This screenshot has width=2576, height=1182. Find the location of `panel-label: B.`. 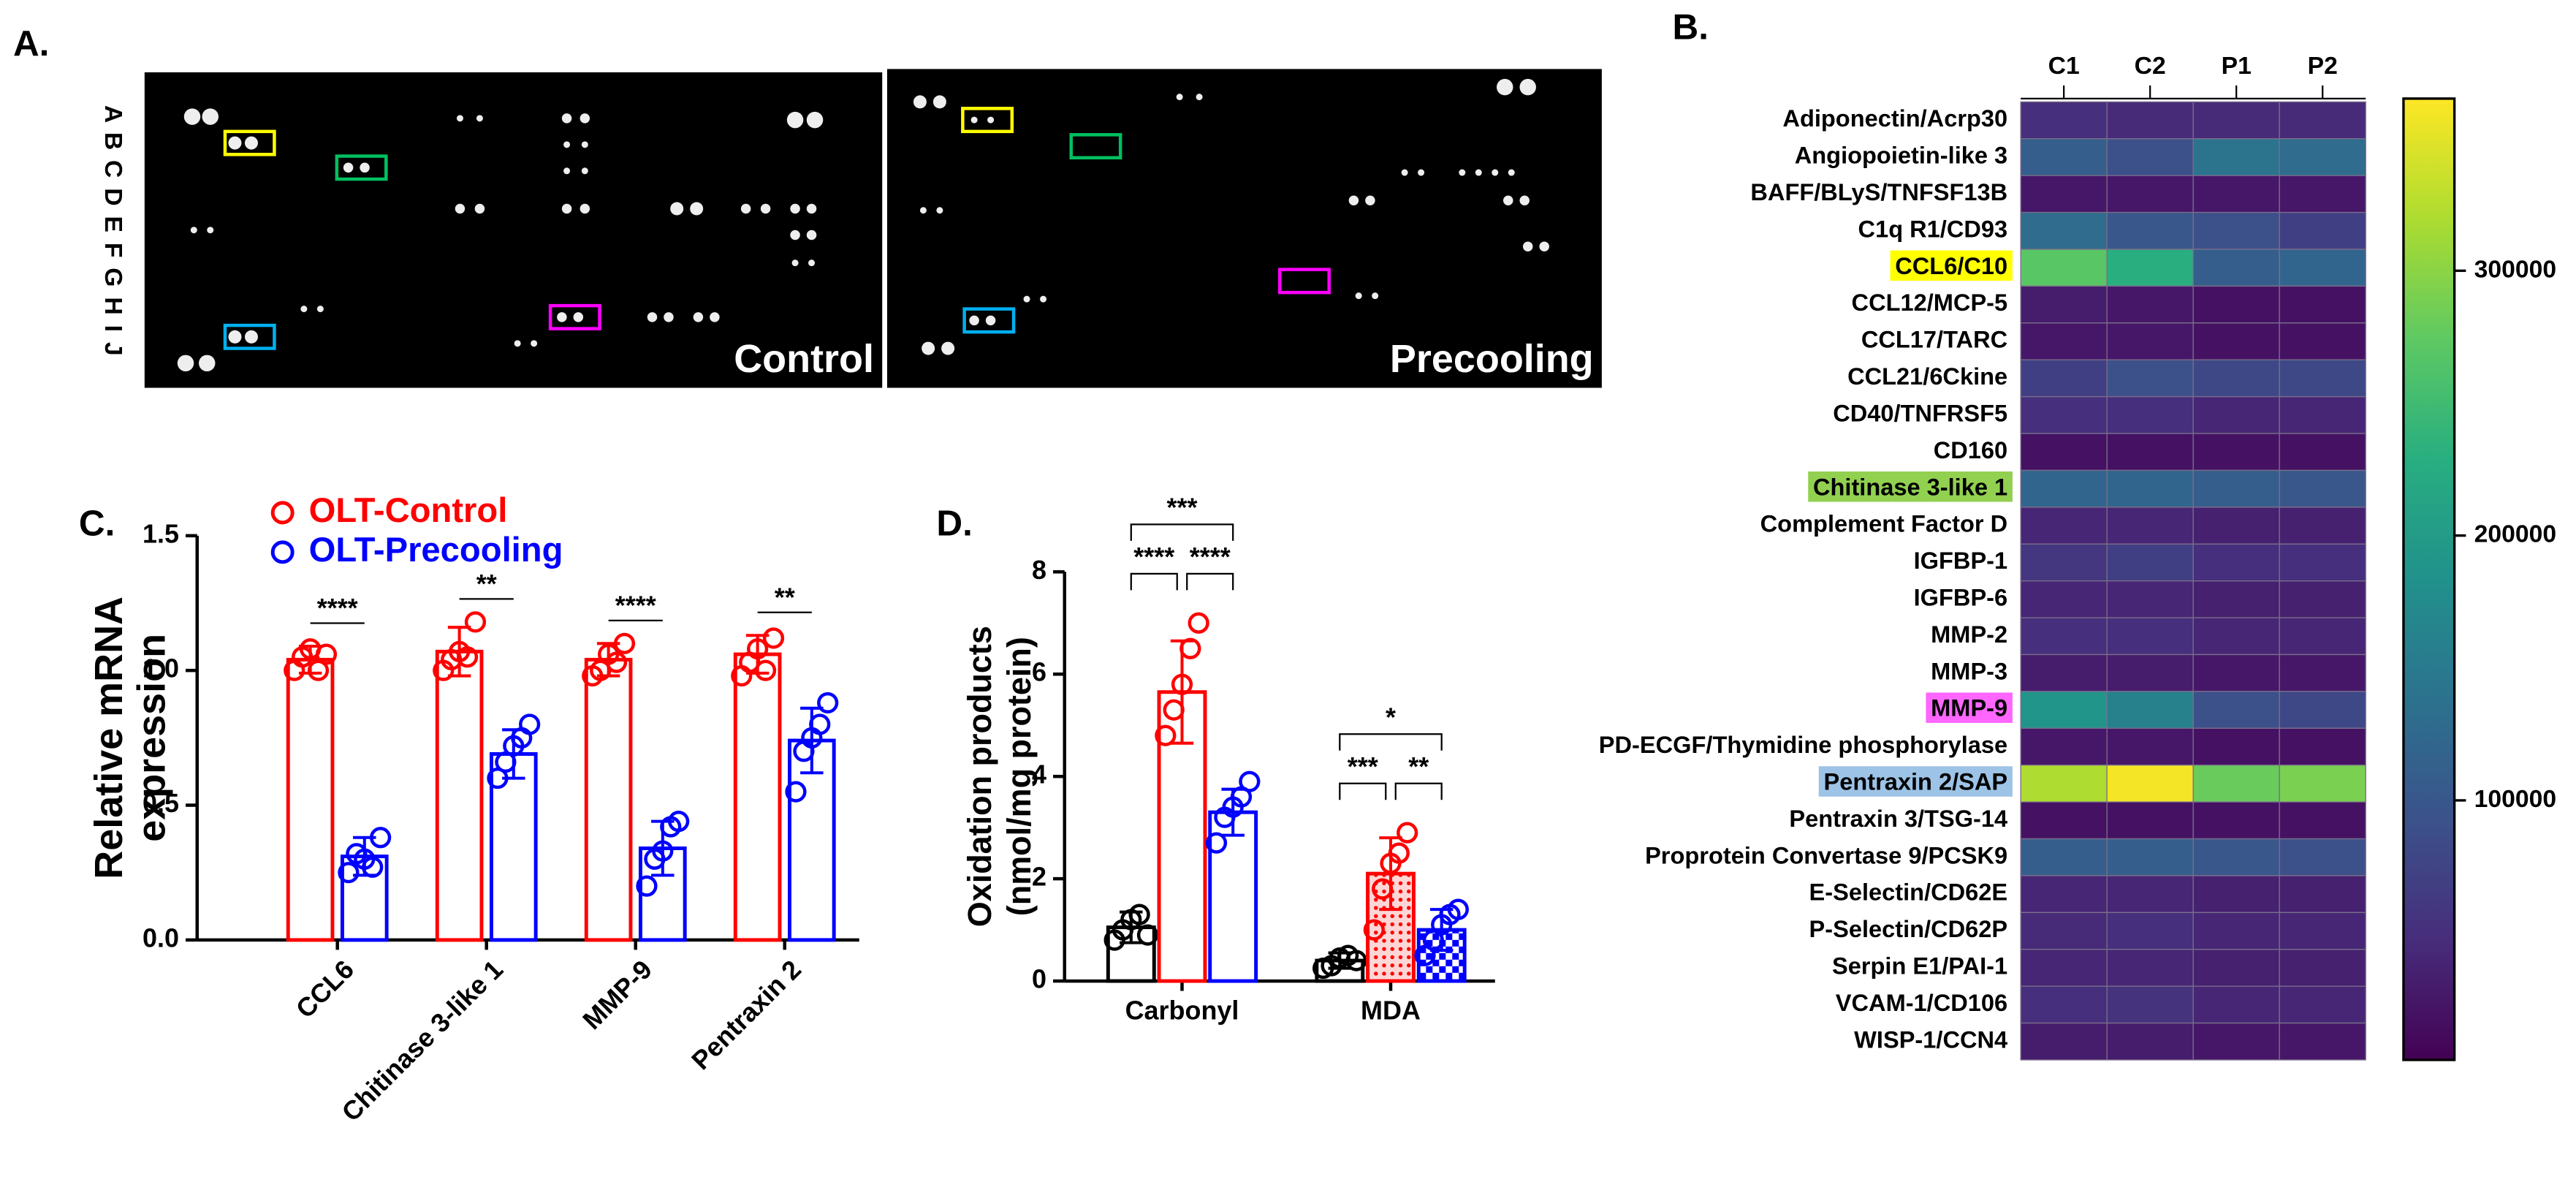

panel-label: B. is located at coordinates (1691, 27).